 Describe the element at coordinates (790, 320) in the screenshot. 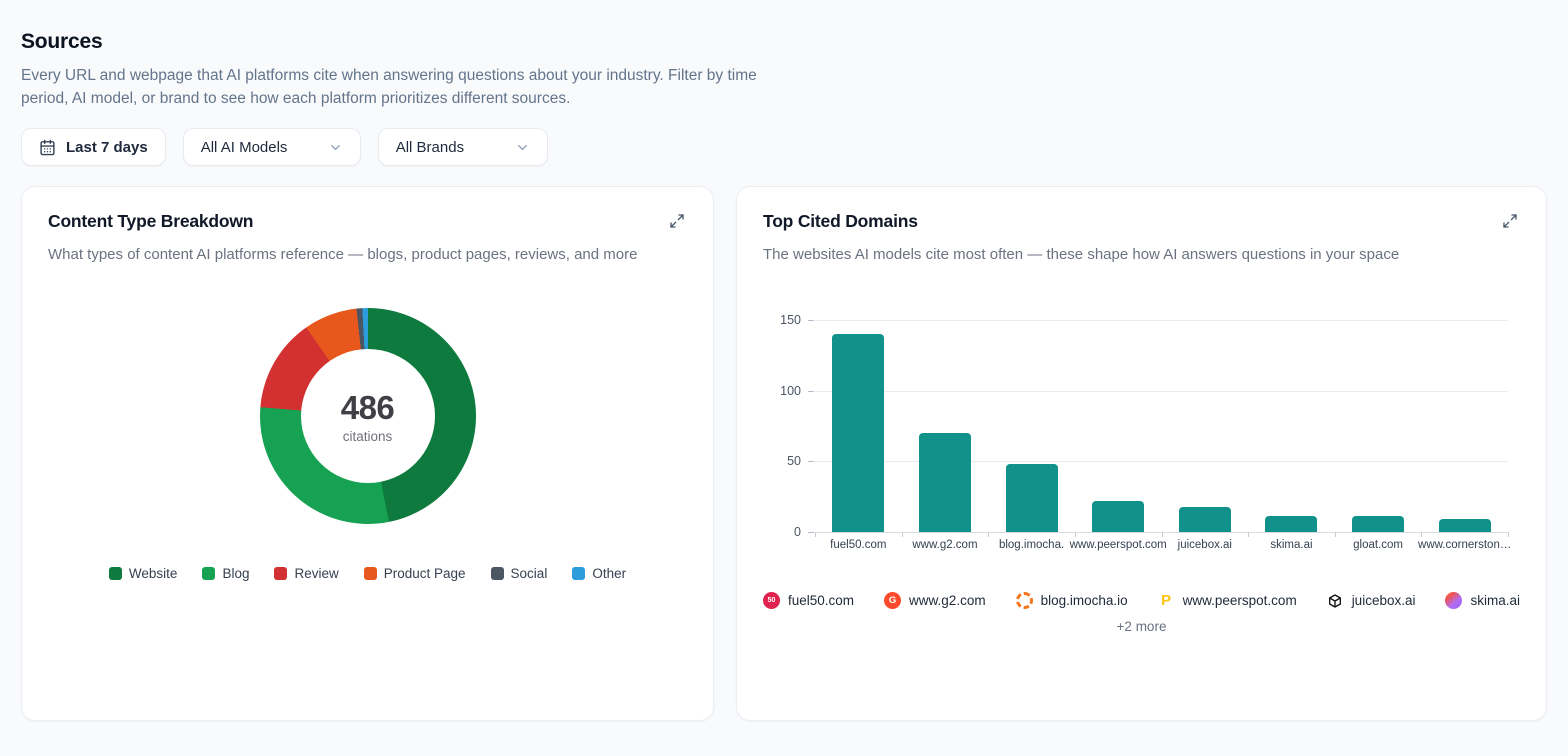

I see `y-axis-label: 150` at that location.